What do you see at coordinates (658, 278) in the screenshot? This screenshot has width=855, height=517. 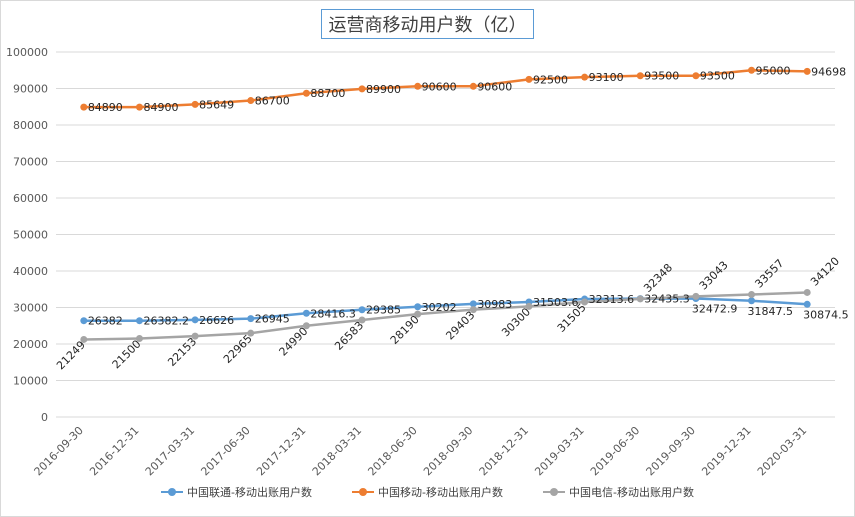 I see `data-label: 32348` at bounding box center [658, 278].